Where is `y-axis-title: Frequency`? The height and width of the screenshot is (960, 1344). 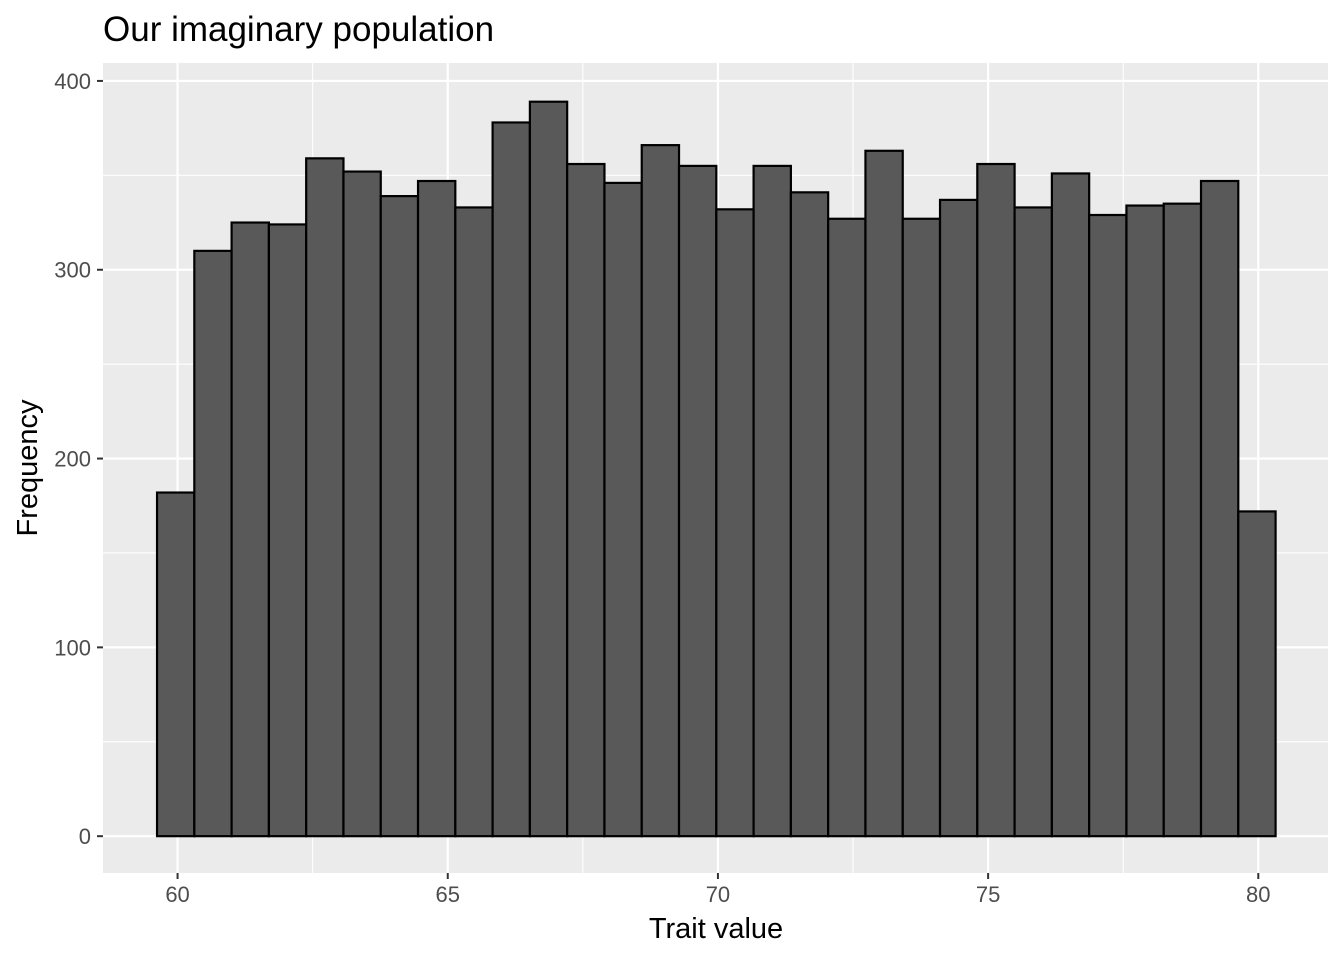
y-axis-title: Frequency is located at coordinates (28, 468).